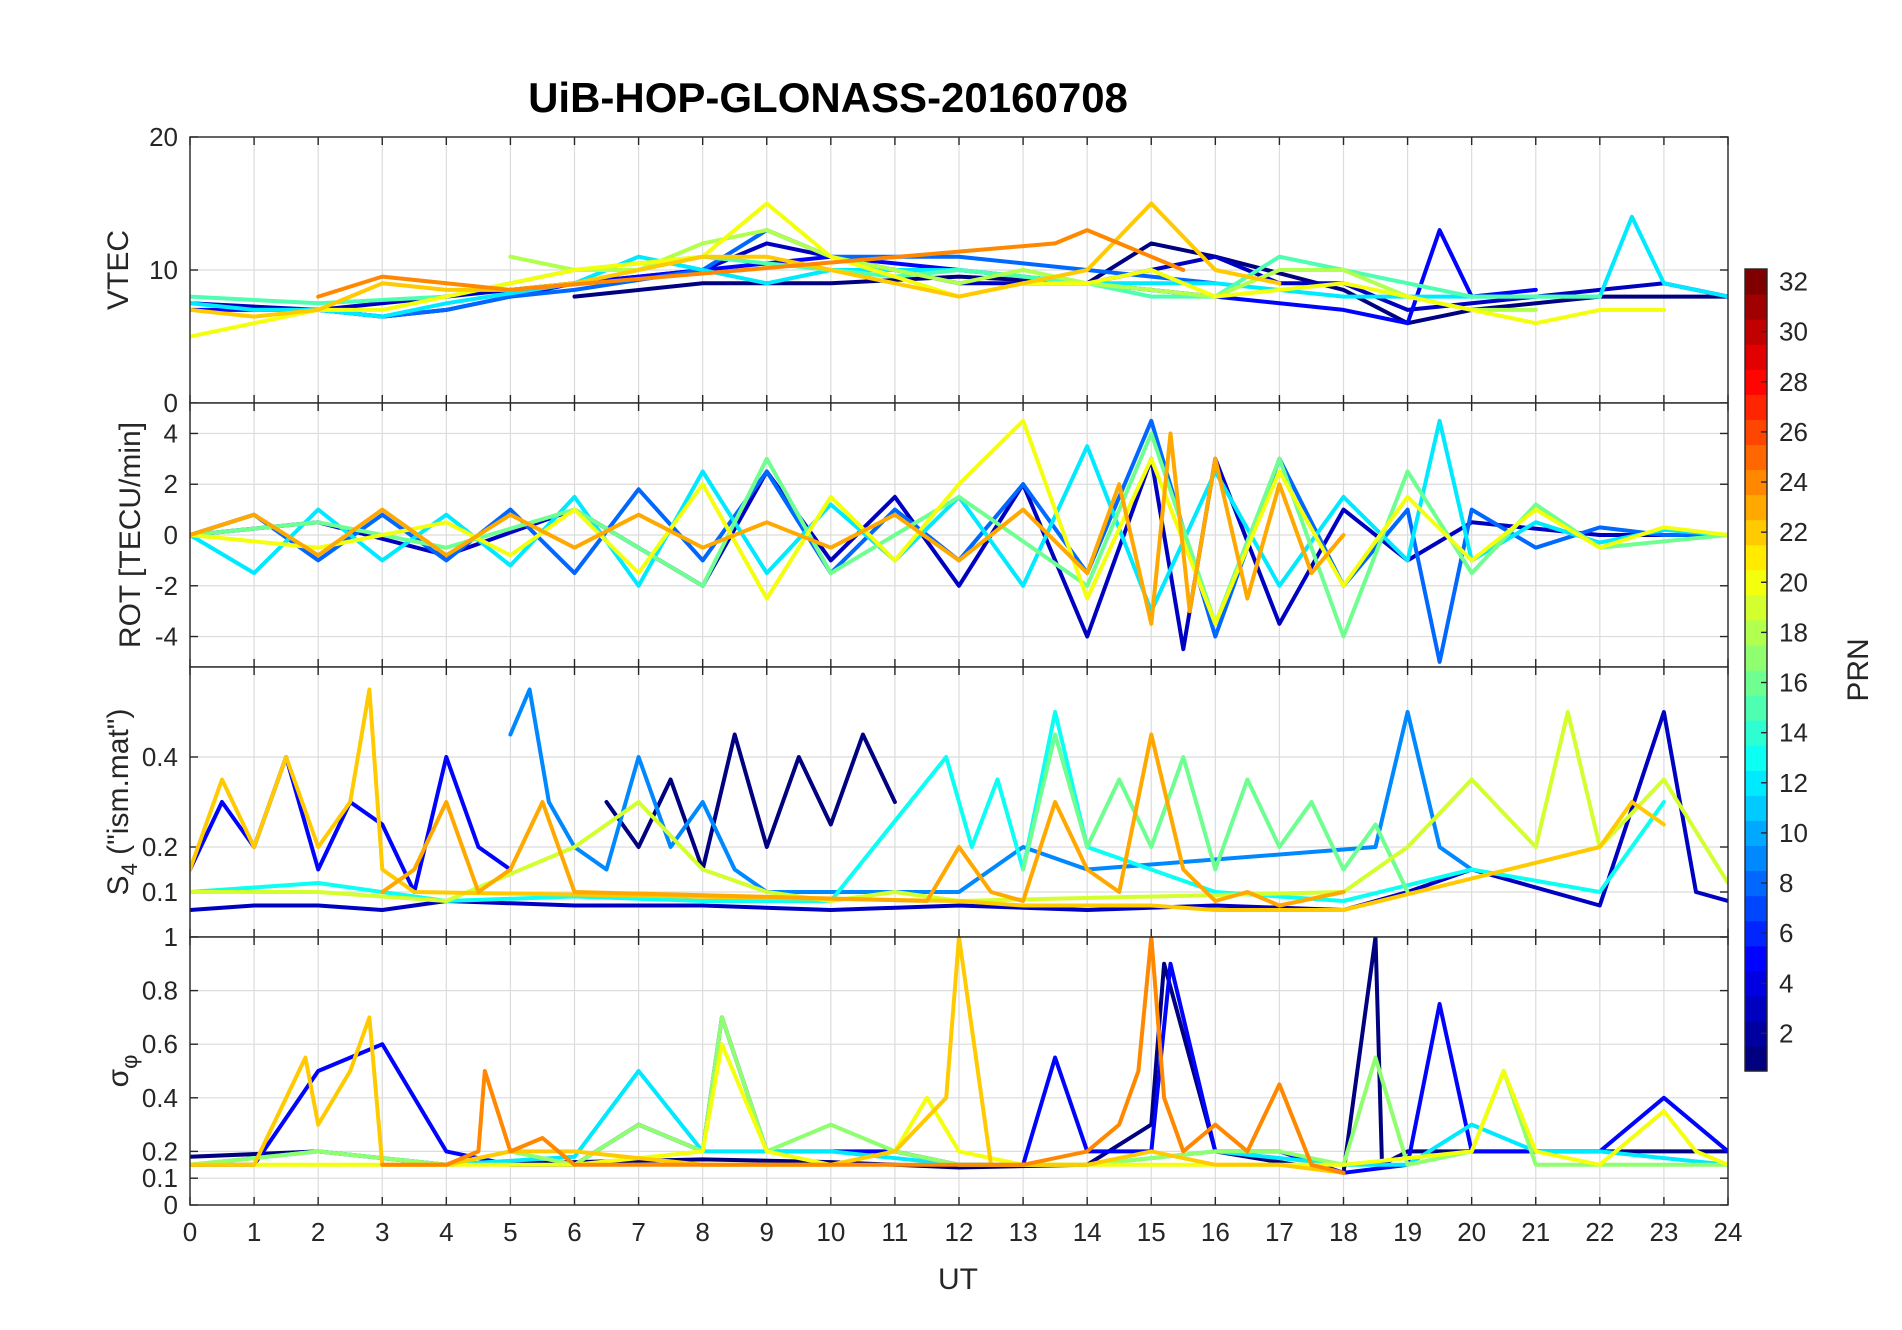  Describe the element at coordinates (959, 1232) in the screenshot. I see `x-tick-label: 12` at that location.